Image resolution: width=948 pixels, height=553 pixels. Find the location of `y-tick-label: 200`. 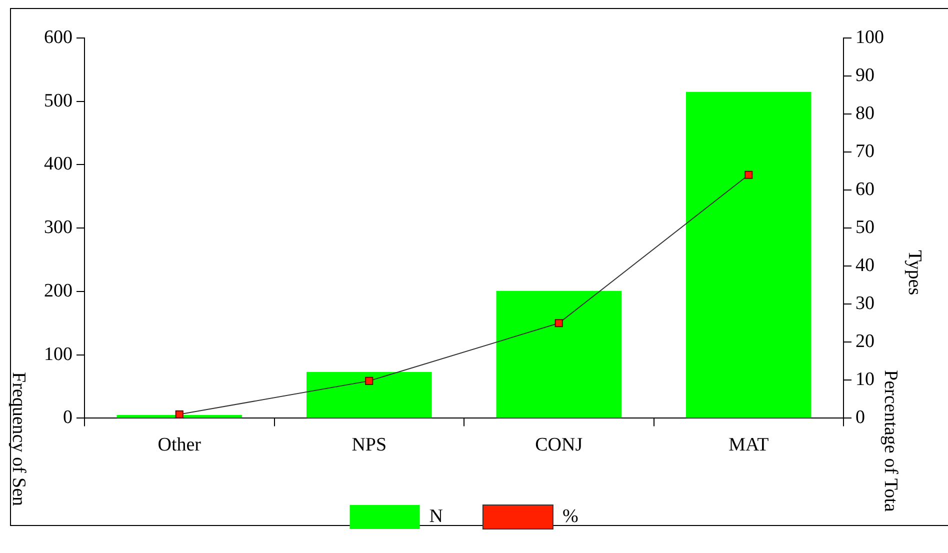

y-tick-label: 200 is located at coordinates (58, 291).